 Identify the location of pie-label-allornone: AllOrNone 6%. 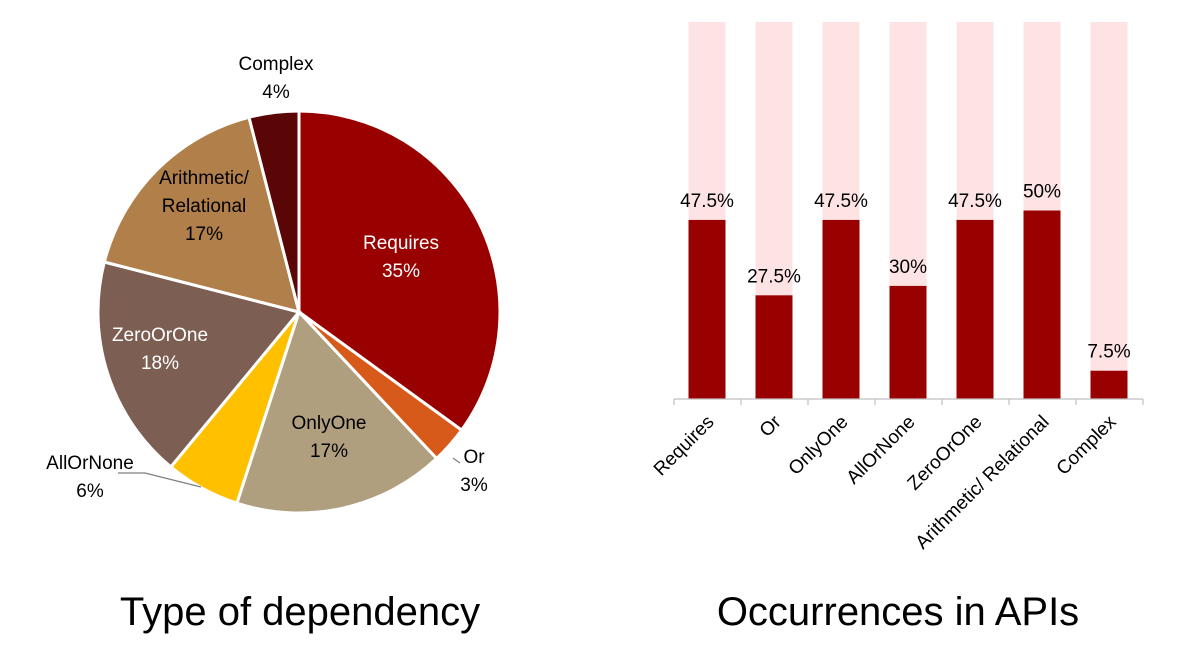
(90, 477).